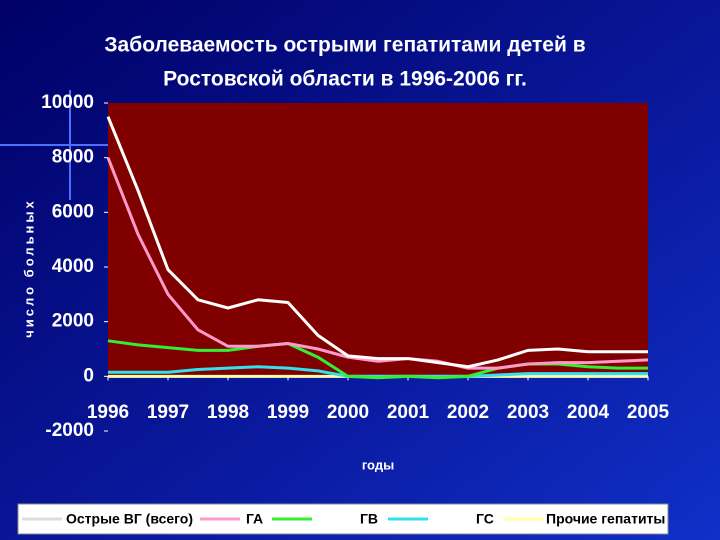  Describe the element at coordinates (648, 412) in the screenshot. I see `x-tick-label: 2005` at that location.